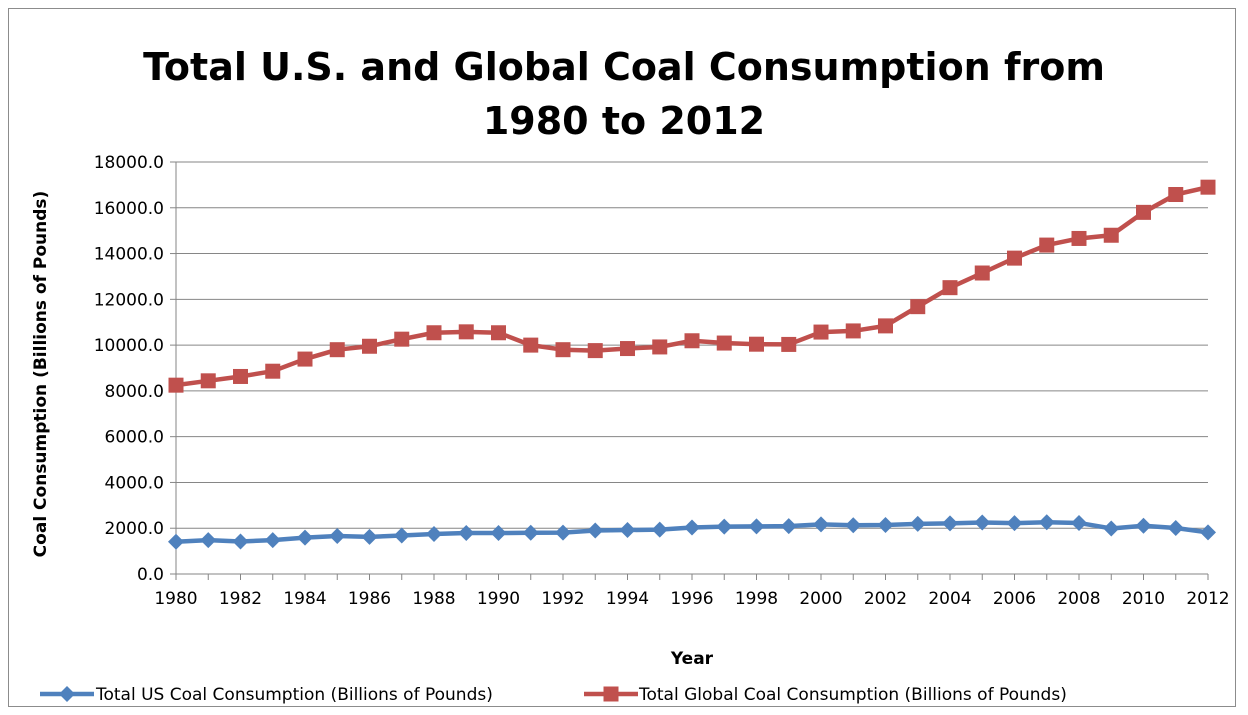 This screenshot has width=1248, height=715. What do you see at coordinates (885, 599) in the screenshot?
I see `x-tick-label: 2002` at bounding box center [885, 599].